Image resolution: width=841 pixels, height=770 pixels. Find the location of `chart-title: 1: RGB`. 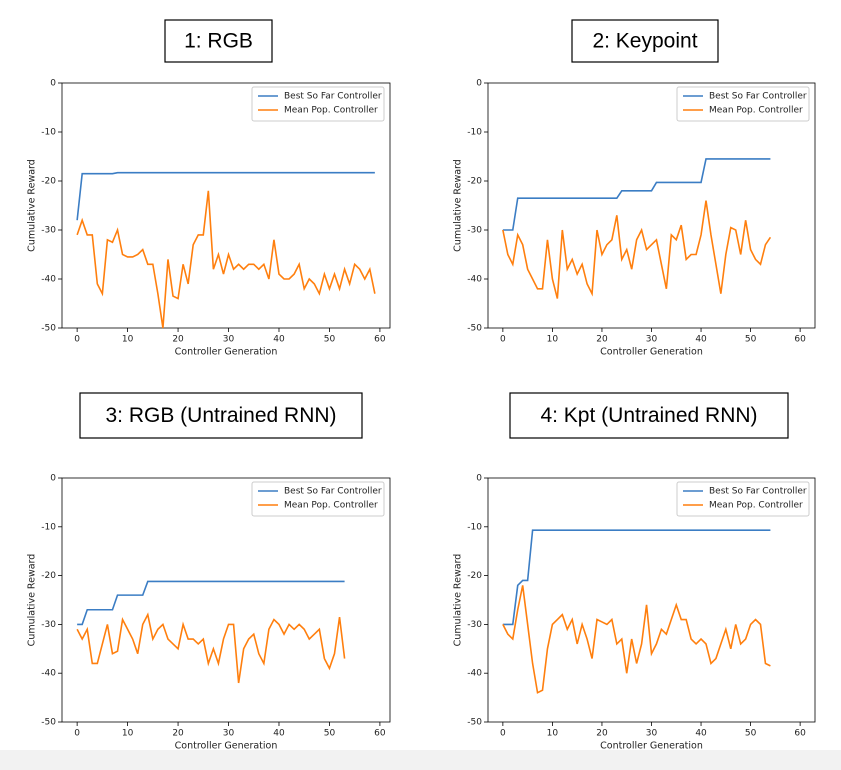

chart-title: 1: RGB is located at coordinates (218, 41).